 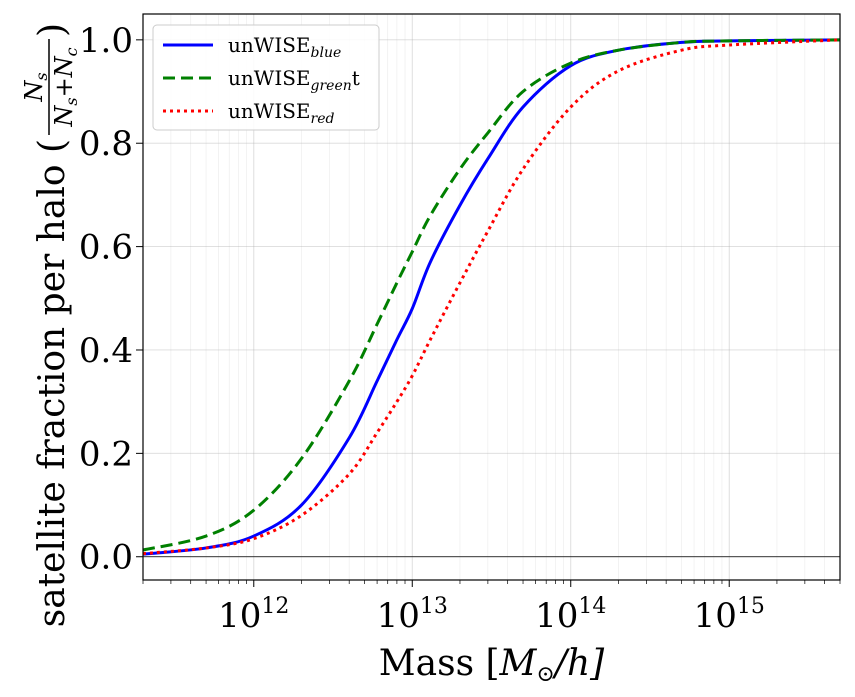 I want to click on y-axis-label-main: satellite fraction per halo (, so click(x=52, y=383).